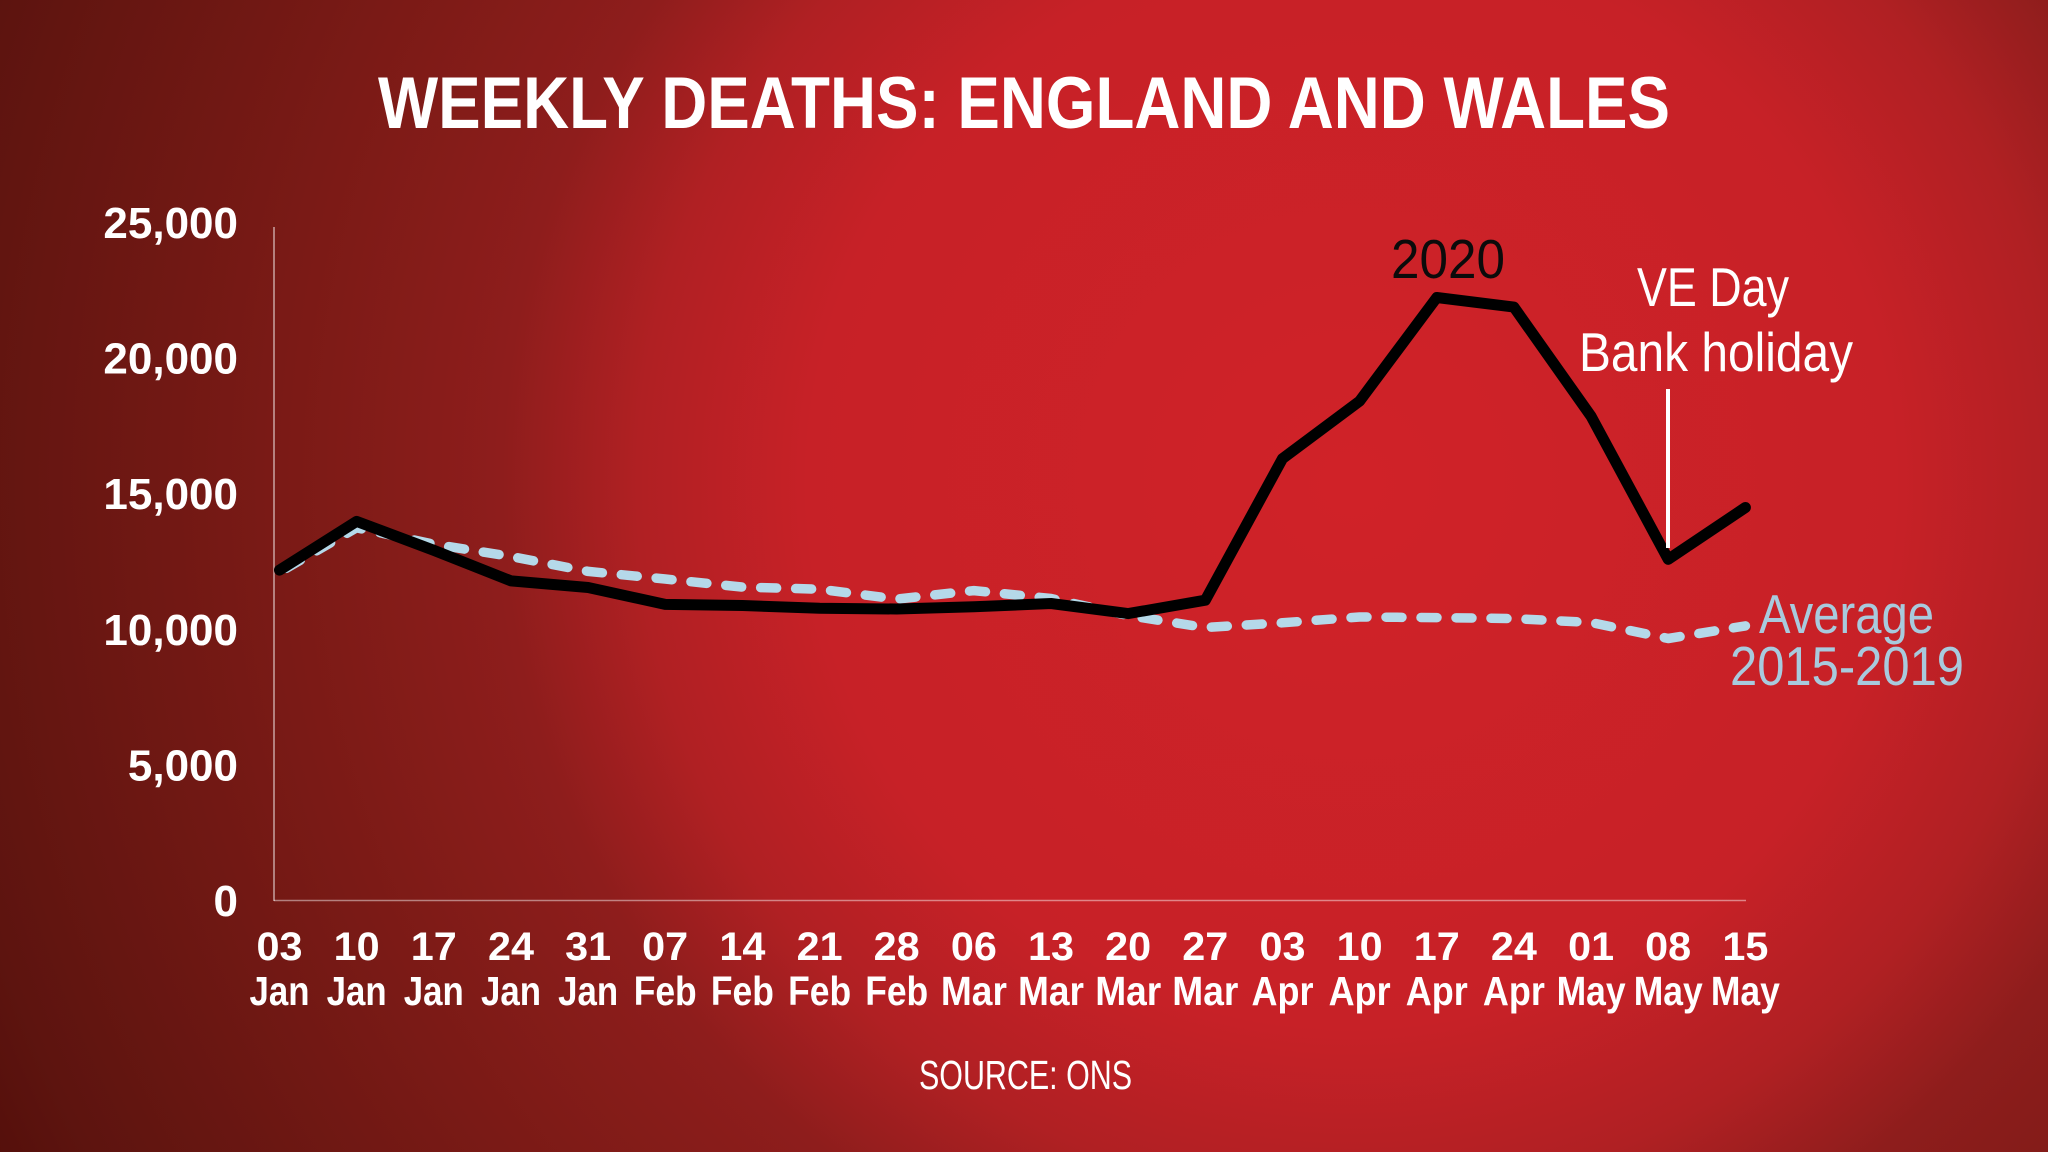 Image resolution: width=2048 pixels, height=1152 pixels. Describe the element at coordinates (1448, 259) in the screenshot. I see `svg-text: 2020` at that location.